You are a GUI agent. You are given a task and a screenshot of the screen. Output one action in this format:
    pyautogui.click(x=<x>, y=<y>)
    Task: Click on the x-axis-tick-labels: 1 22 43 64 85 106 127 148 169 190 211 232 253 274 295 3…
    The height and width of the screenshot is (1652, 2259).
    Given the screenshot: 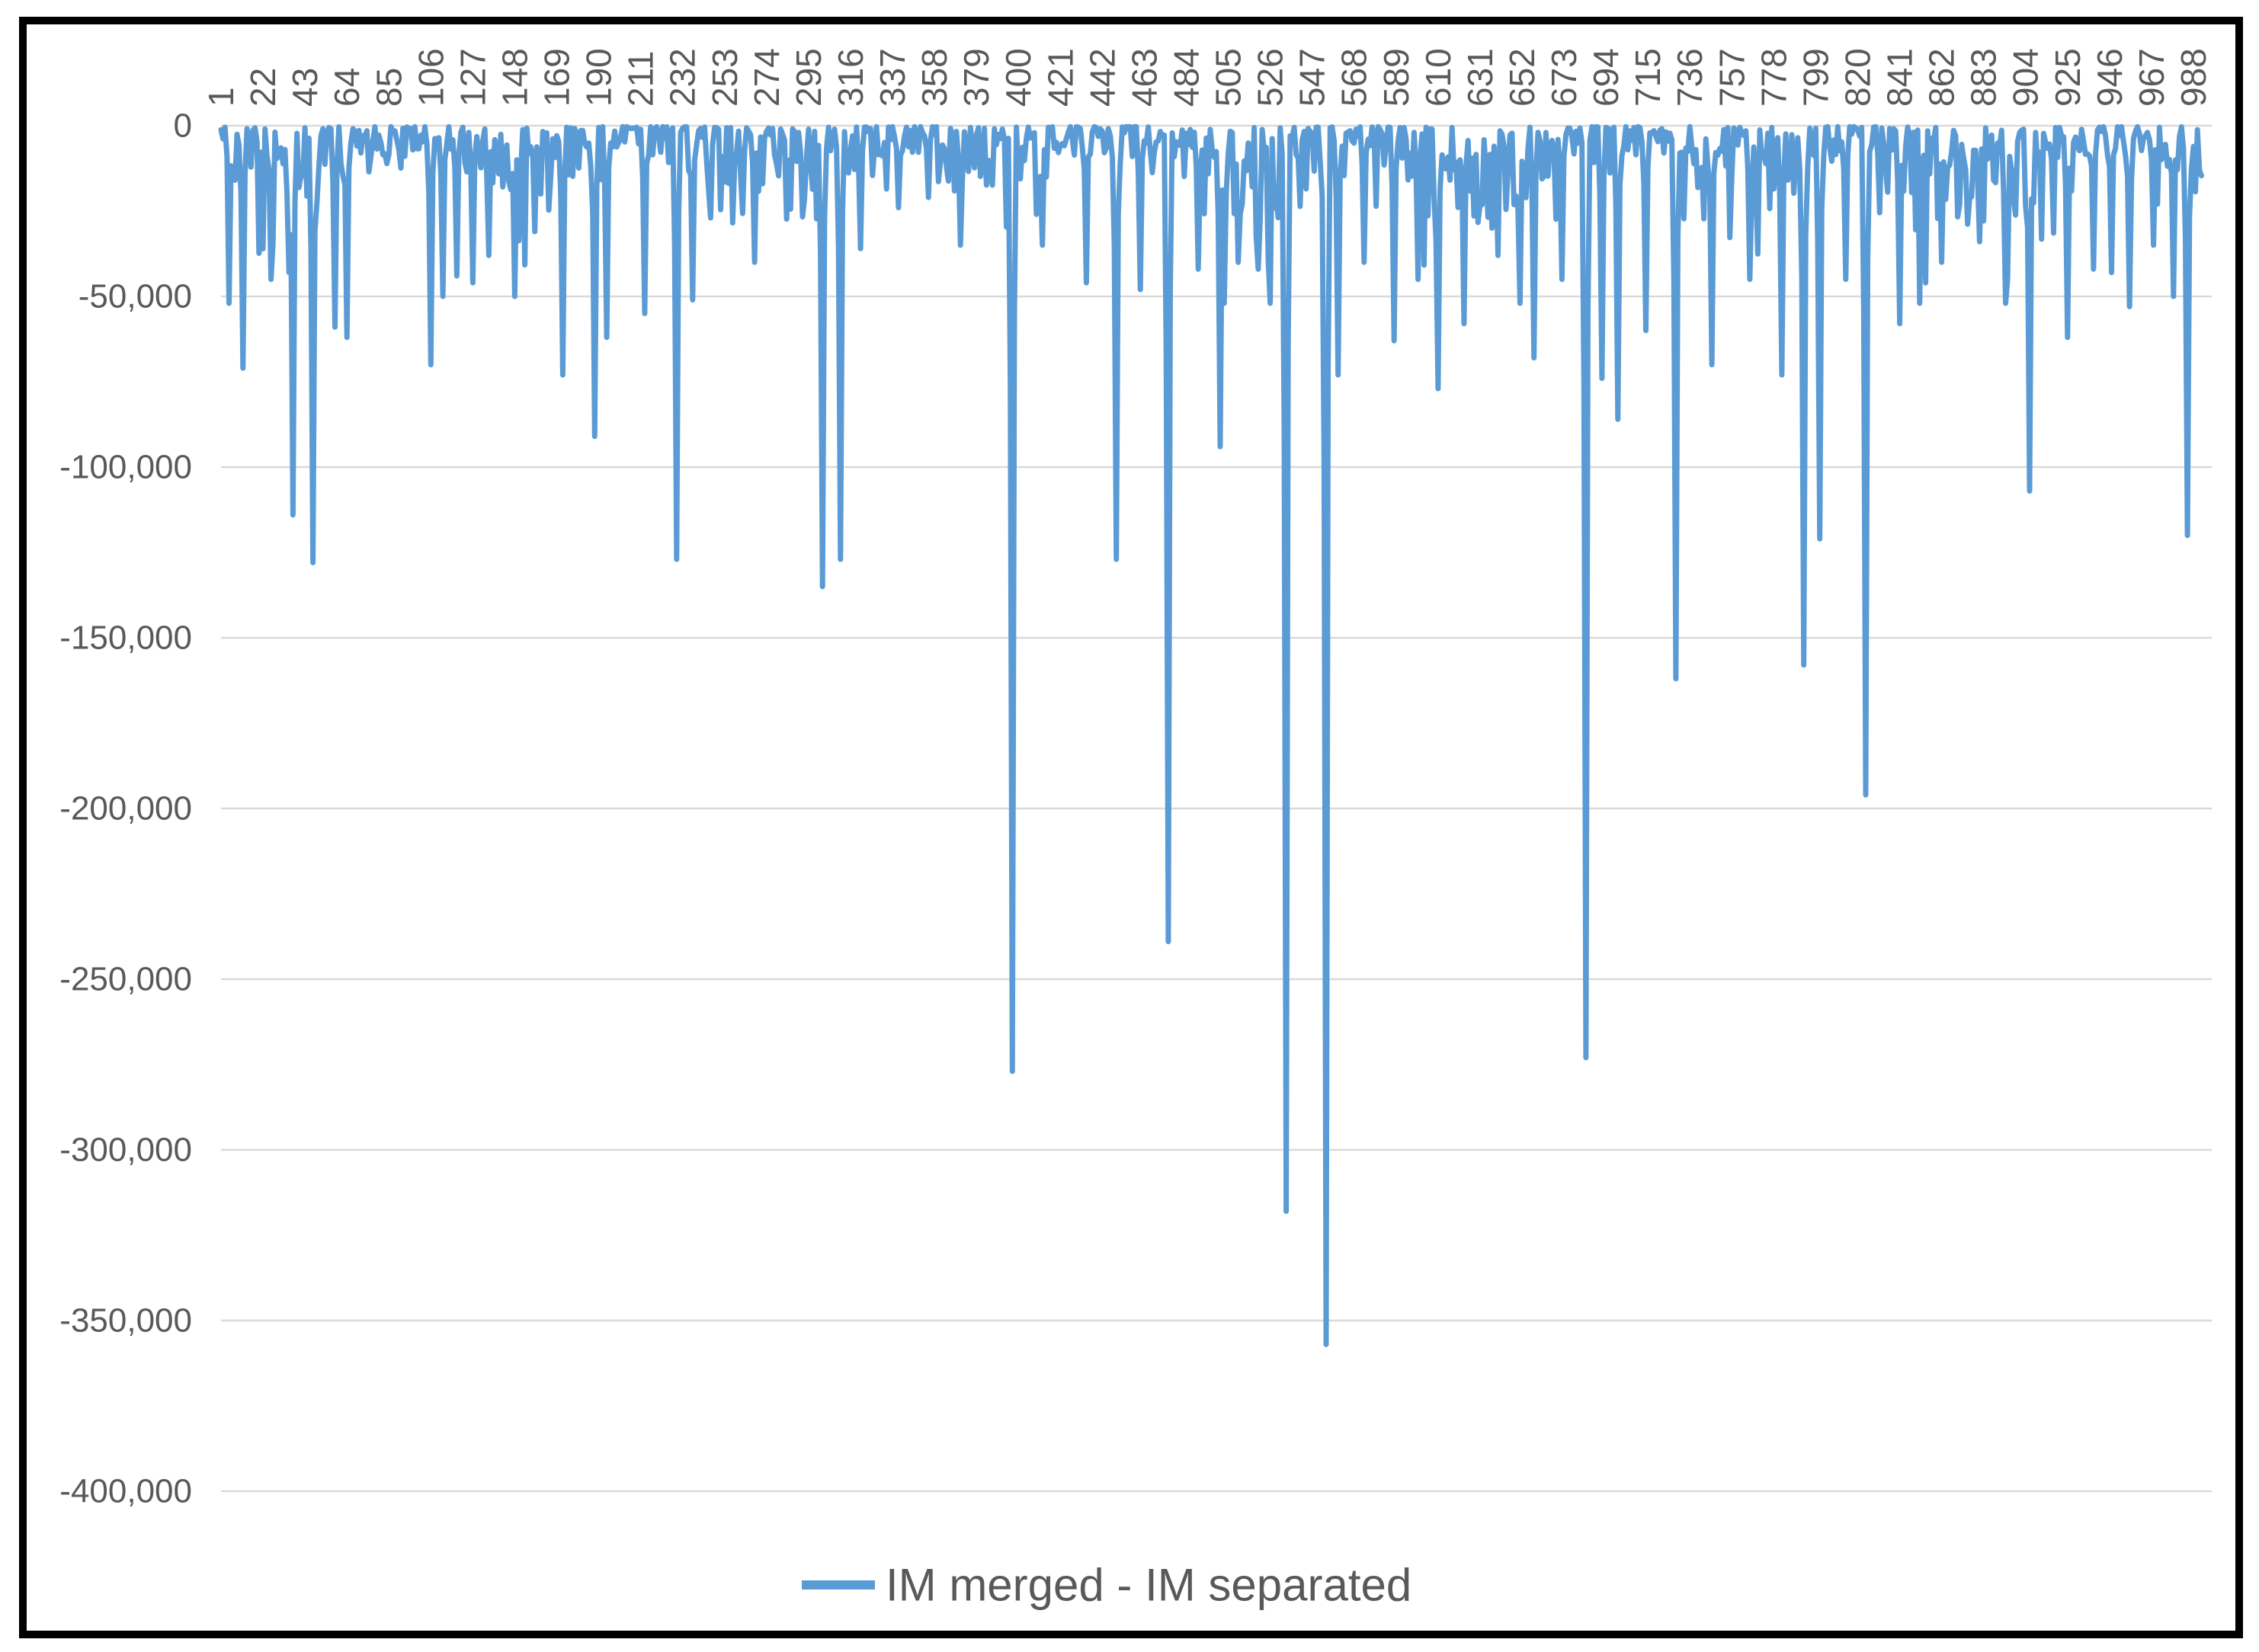 What is the action you would take?
    pyautogui.click(x=1207, y=77)
    